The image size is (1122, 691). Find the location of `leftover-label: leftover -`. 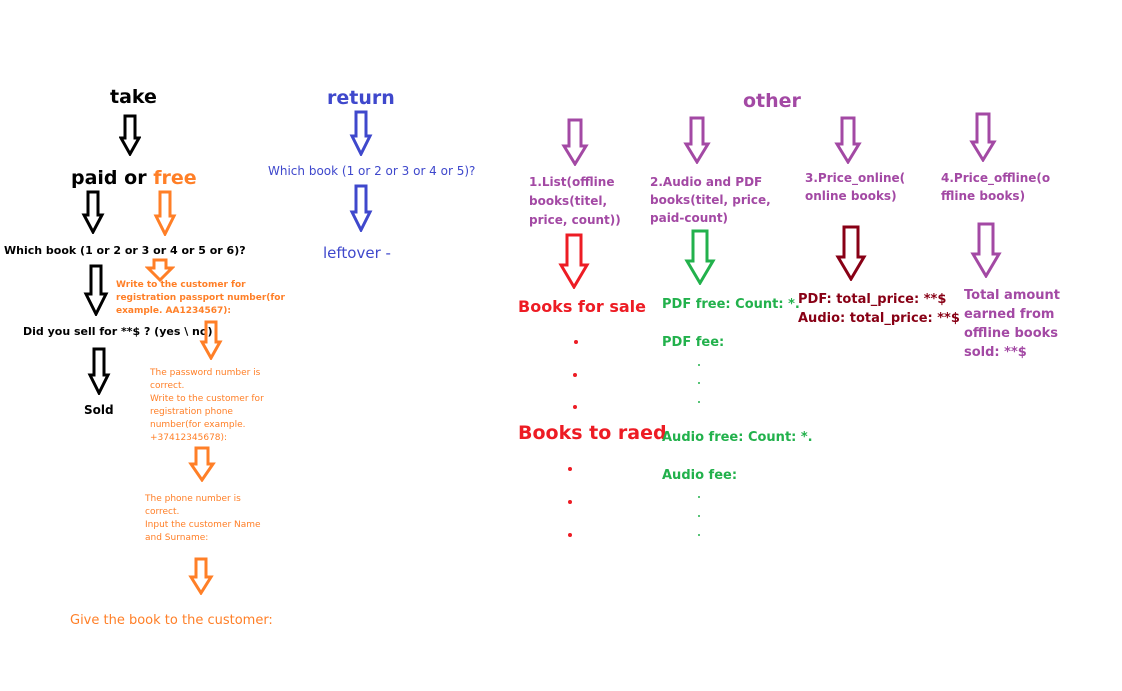

leftover-label: leftover - is located at coordinates (357, 253).